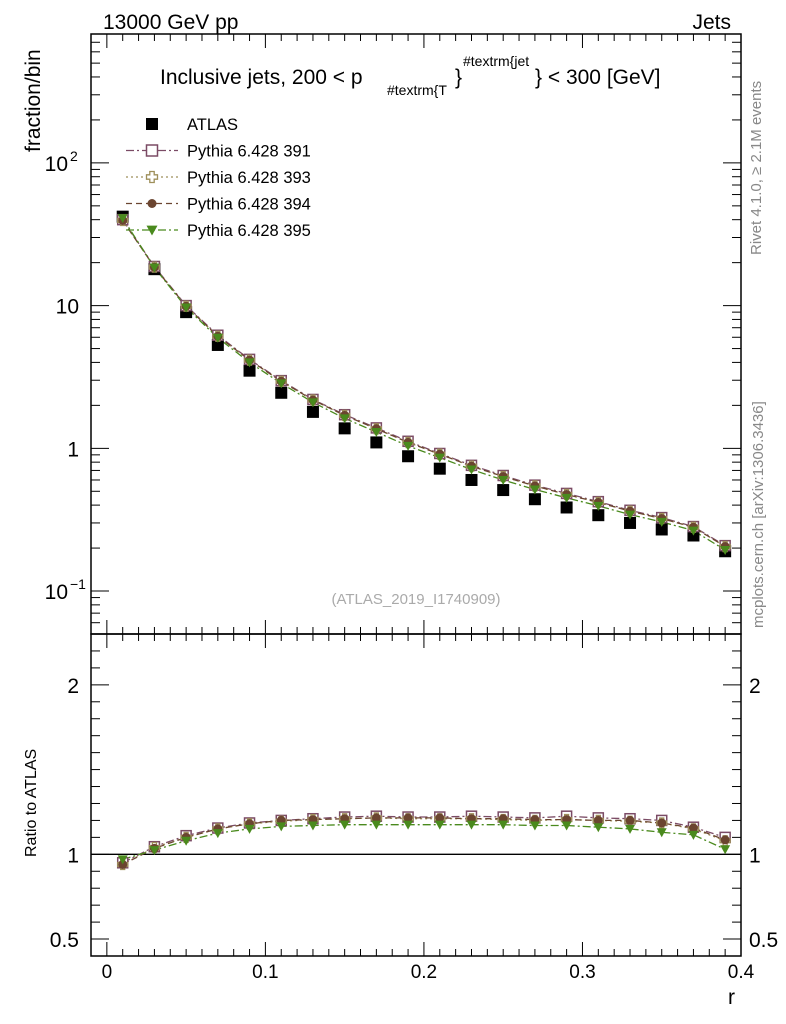 The width and height of the screenshot is (786, 1024). What do you see at coordinates (758, 514) in the screenshot?
I see `side-mcplots-label: mcplots.cern.ch [arXiv:1306.3436]` at bounding box center [758, 514].